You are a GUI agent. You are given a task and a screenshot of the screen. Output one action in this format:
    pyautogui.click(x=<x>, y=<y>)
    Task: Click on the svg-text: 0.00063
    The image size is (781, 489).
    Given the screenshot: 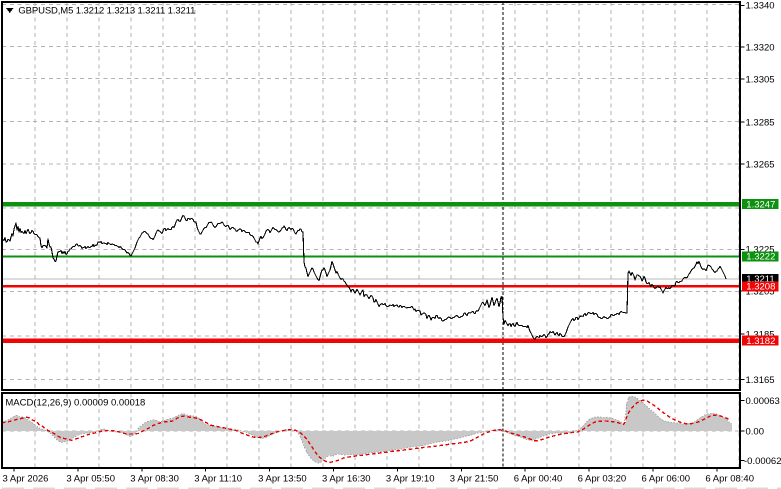 What is the action you would take?
    pyautogui.click(x=763, y=401)
    